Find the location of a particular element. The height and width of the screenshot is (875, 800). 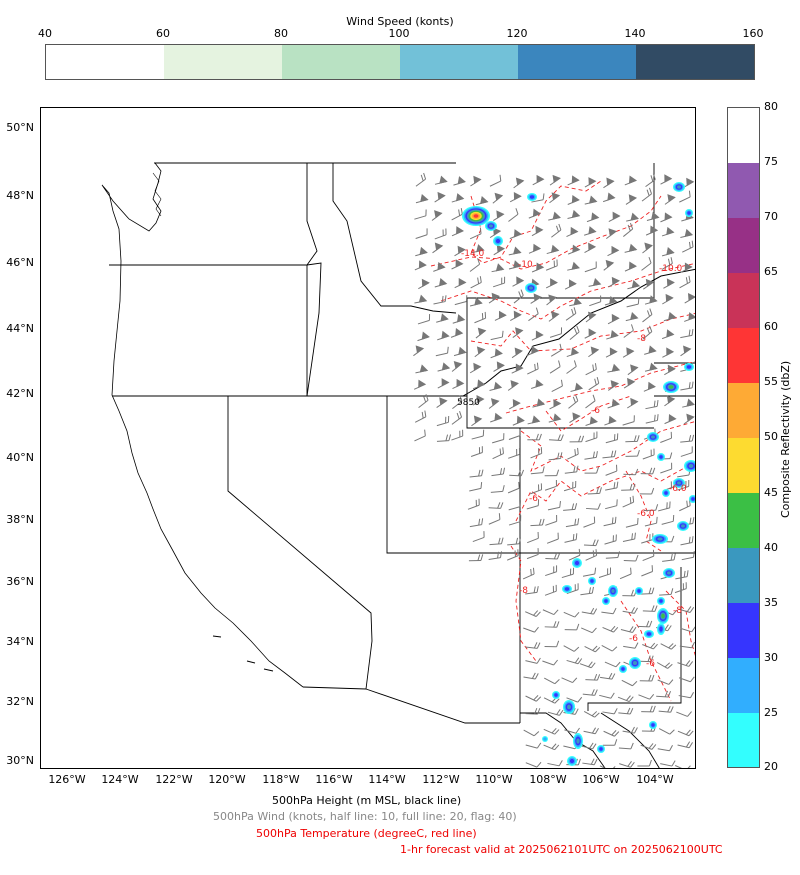

wind-colorbar-segment is located at coordinates (223, 62).